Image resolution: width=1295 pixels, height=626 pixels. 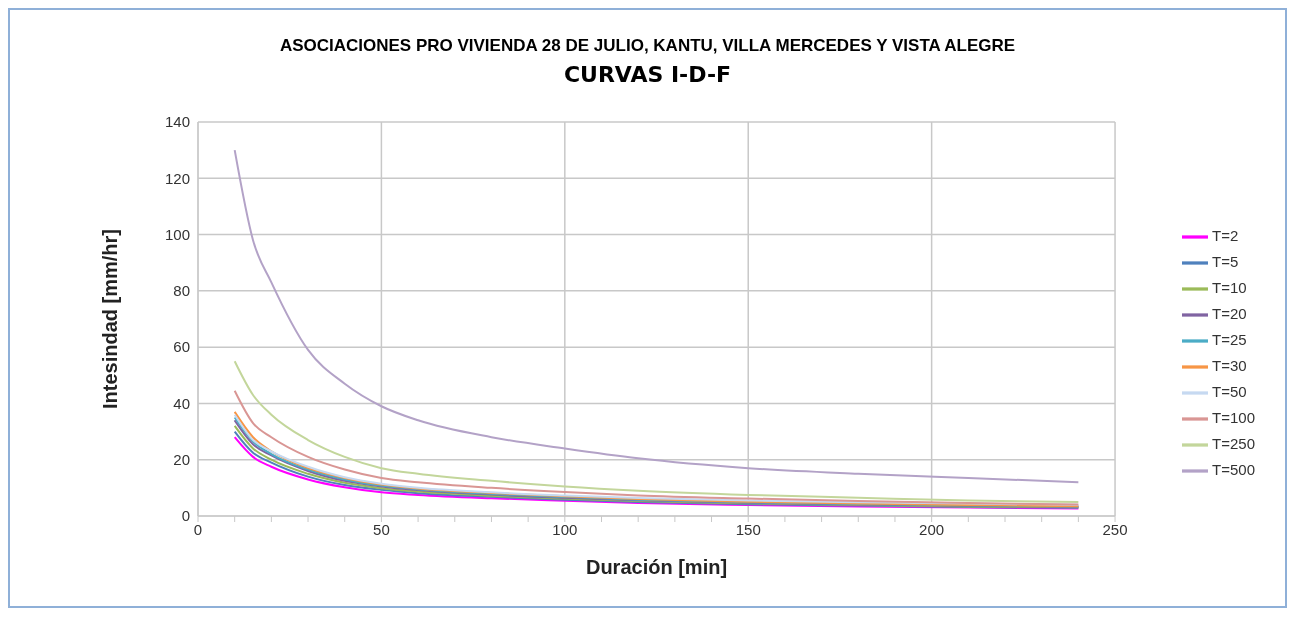 What do you see at coordinates (198, 529) in the screenshot?
I see `x-tick-label: 0` at bounding box center [198, 529].